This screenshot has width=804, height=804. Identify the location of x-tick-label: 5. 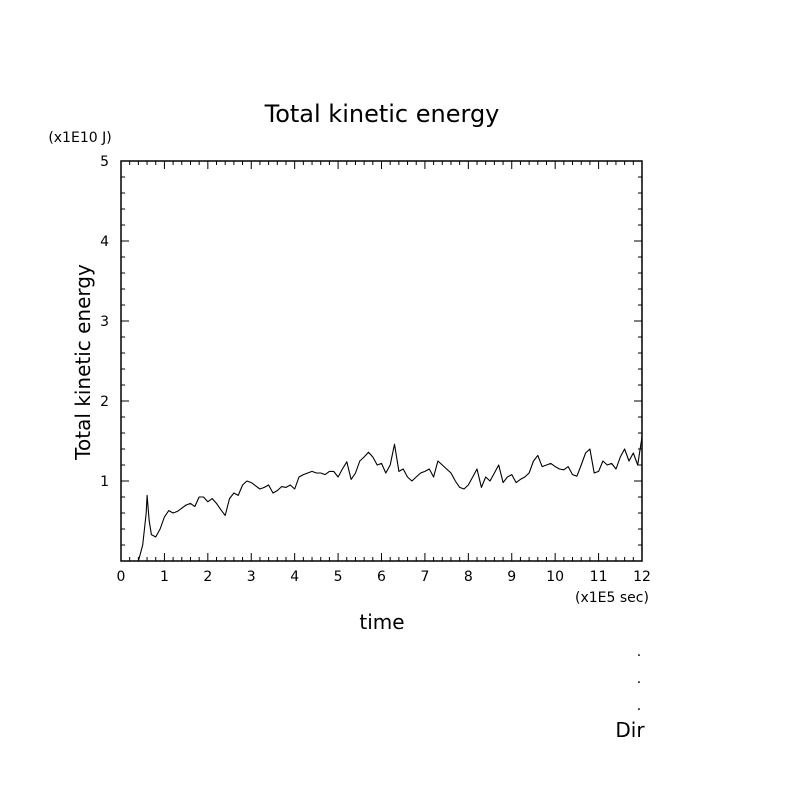
(338, 577).